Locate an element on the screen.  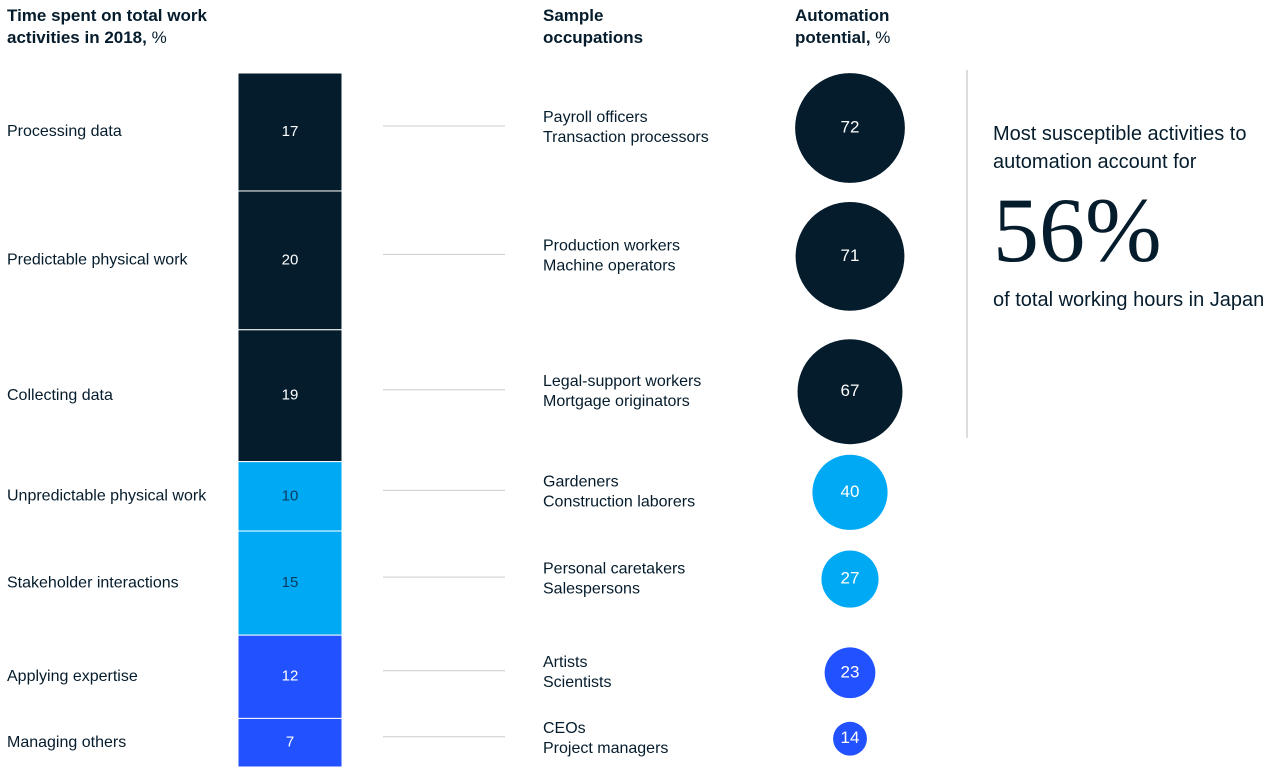
segment-label: 20 is located at coordinates (290, 259).